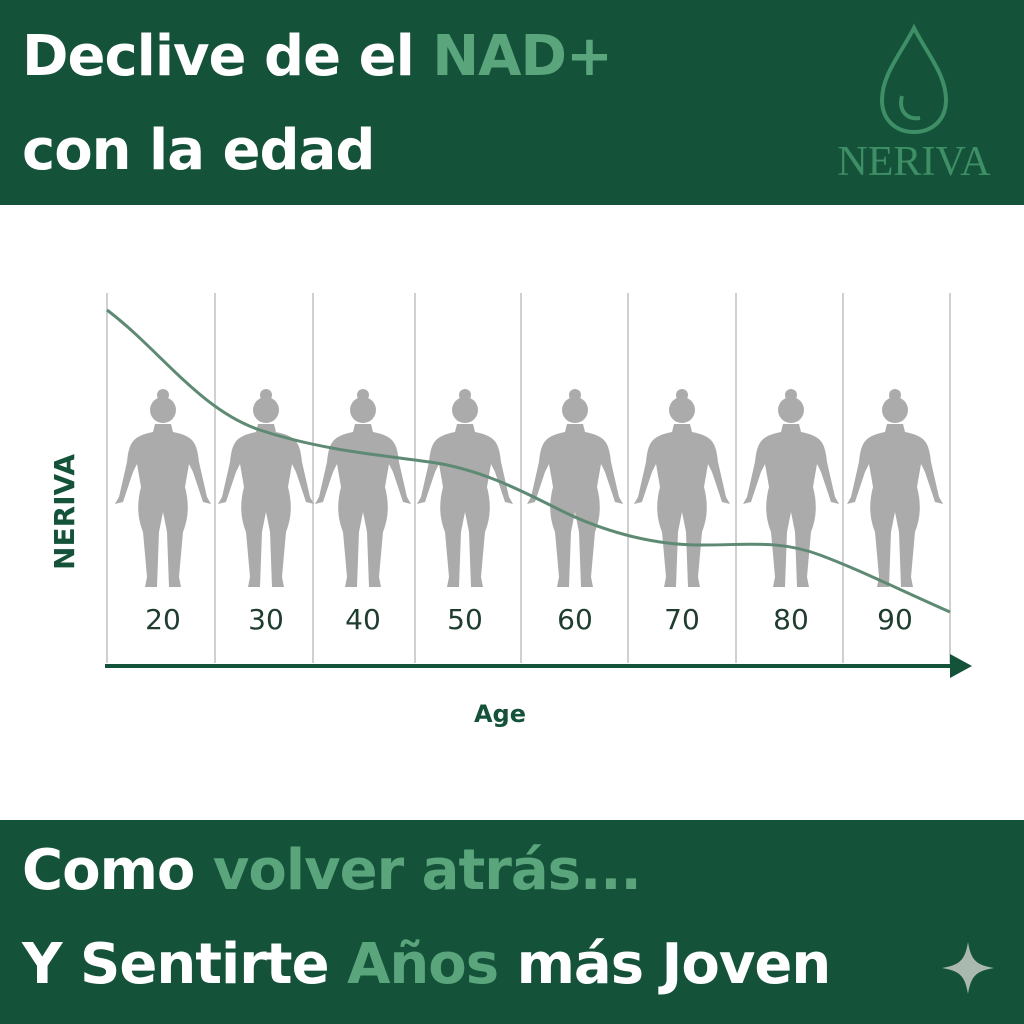 Image resolution: width=1024 pixels, height=1024 pixels. What do you see at coordinates (791, 619) in the screenshot?
I see `age-label: 80` at bounding box center [791, 619].